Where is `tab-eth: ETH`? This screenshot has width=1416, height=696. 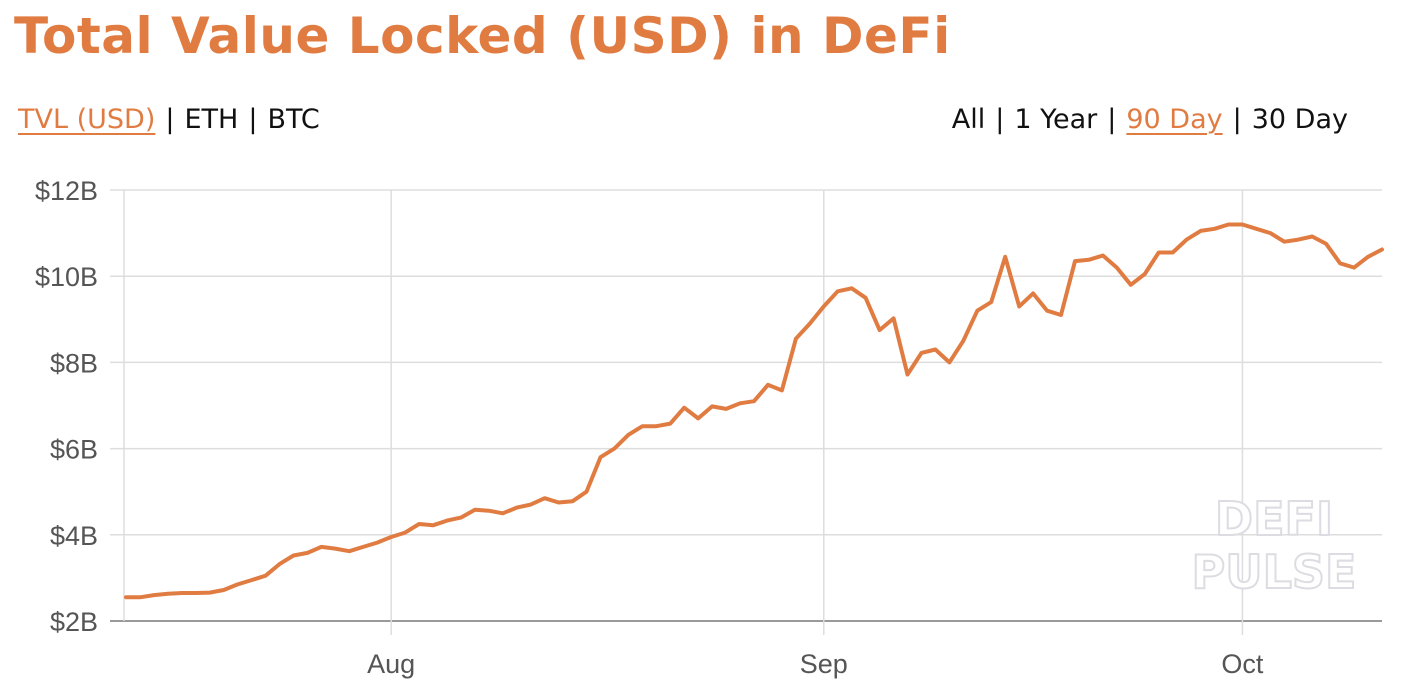 tab-eth: ETH is located at coordinates (211, 119).